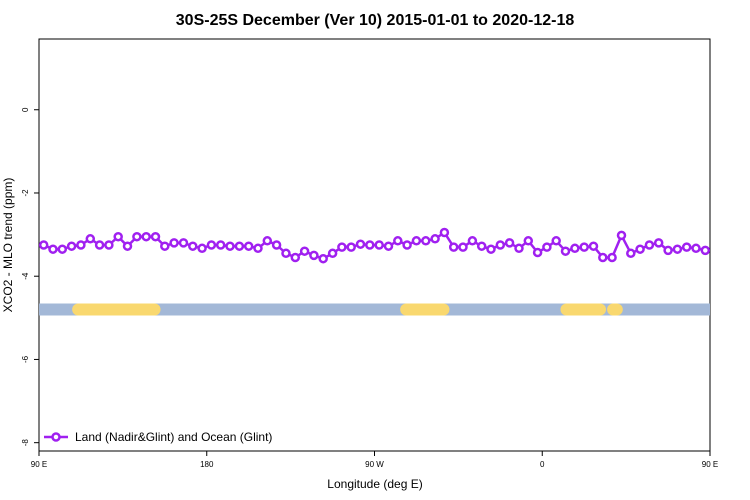 The image size is (750, 500). Describe the element at coordinates (374, 484) in the screenshot. I see `x-axis-label: Longitude (deg E)` at that location.